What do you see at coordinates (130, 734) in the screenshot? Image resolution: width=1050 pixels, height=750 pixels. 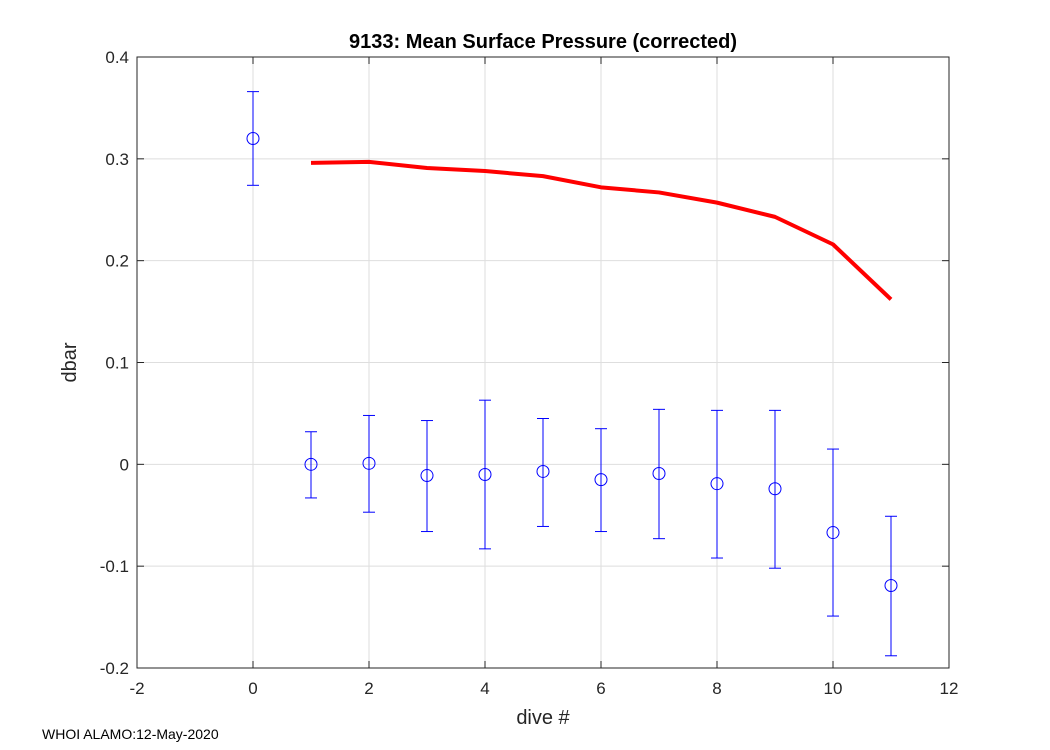 I see `footer-credit: WHOI ALAMO:12-May-2020` at bounding box center [130, 734].